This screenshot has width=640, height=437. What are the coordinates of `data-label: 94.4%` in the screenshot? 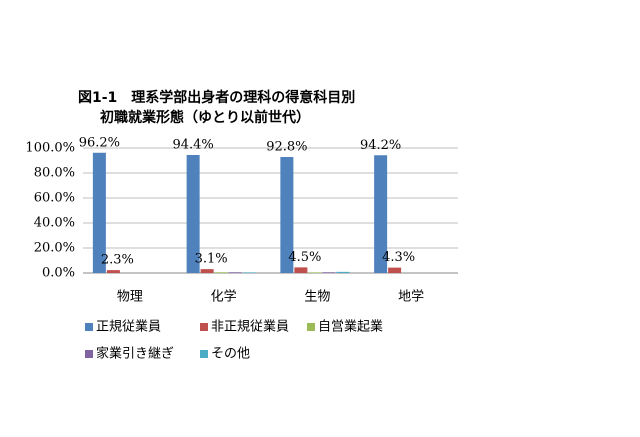 It's located at (192, 145).